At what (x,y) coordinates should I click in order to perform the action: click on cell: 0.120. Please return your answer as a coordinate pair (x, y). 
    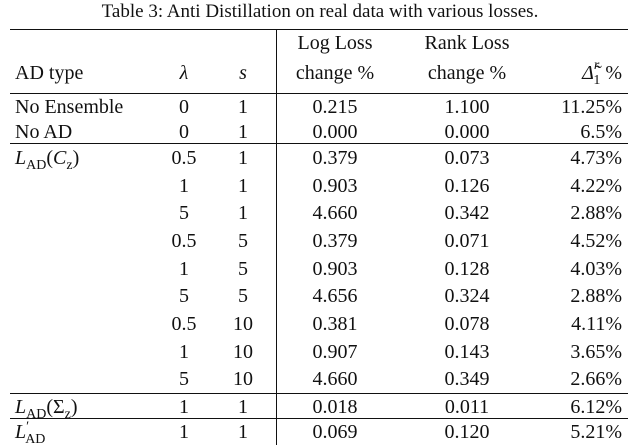
    Looking at the image, I should click on (467, 432).